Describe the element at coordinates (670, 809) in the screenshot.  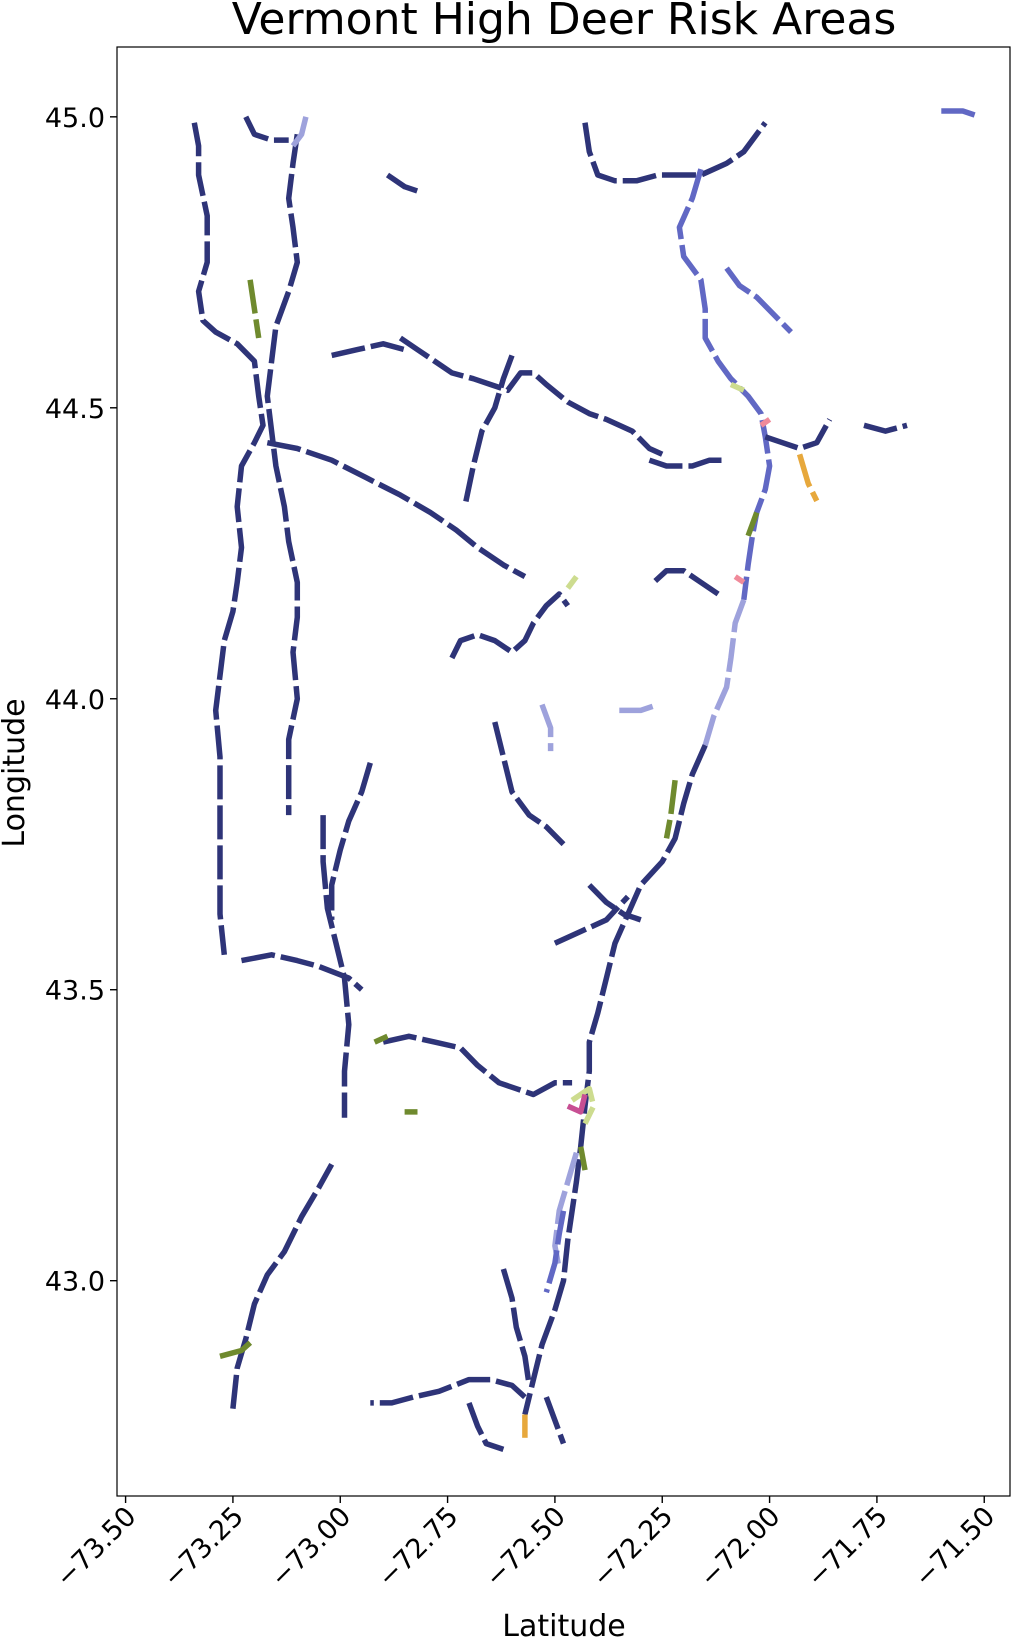
I see `road-segment-r38` at that location.